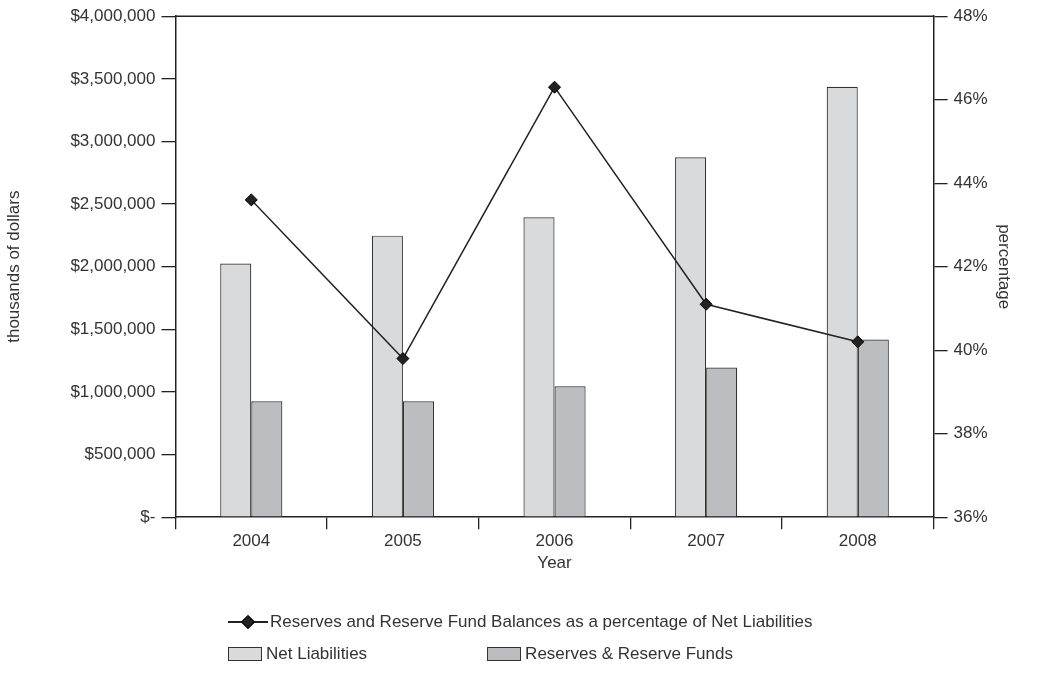 This screenshot has width=1062, height=698. What do you see at coordinates (970, 182) in the screenshot?
I see `y2-tick-label: 44%` at bounding box center [970, 182].